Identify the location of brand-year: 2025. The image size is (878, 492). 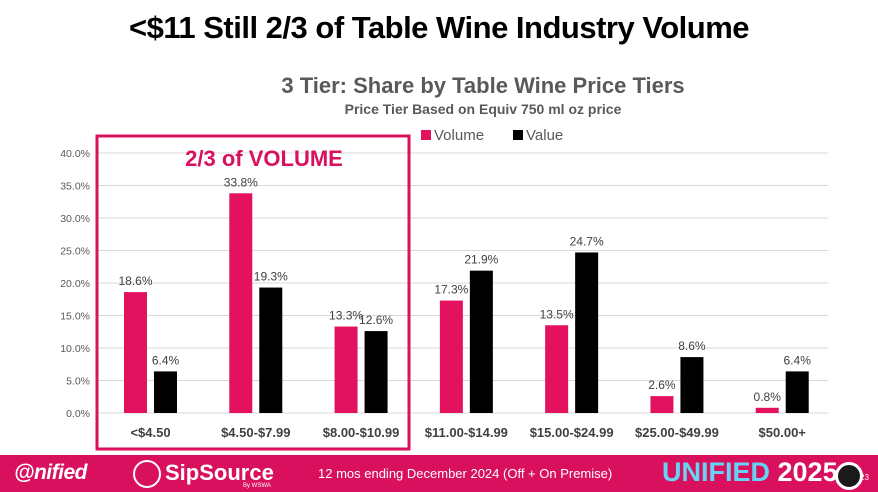
(807, 472).